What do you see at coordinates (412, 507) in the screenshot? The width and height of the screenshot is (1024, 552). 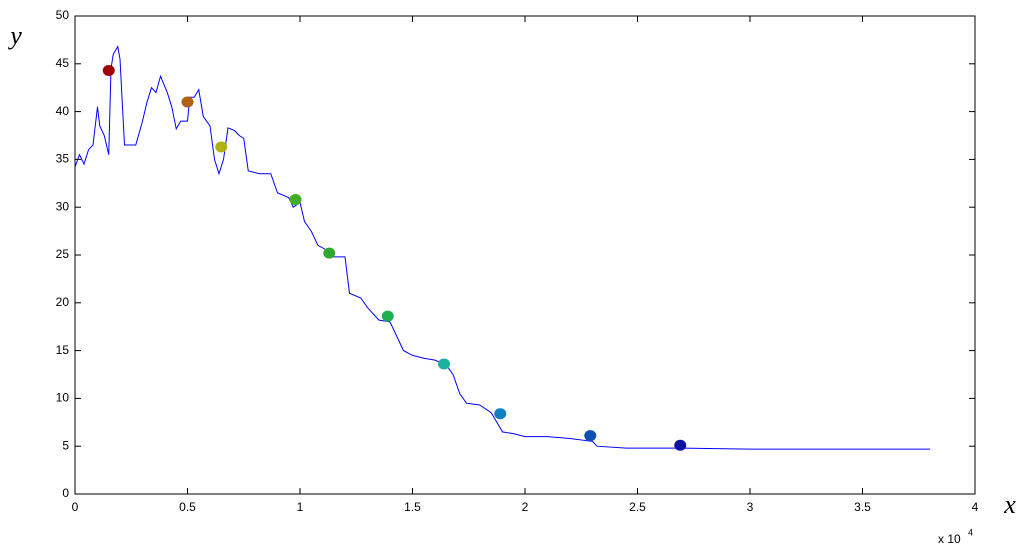 I see `x-tick-label: 1.5` at bounding box center [412, 507].